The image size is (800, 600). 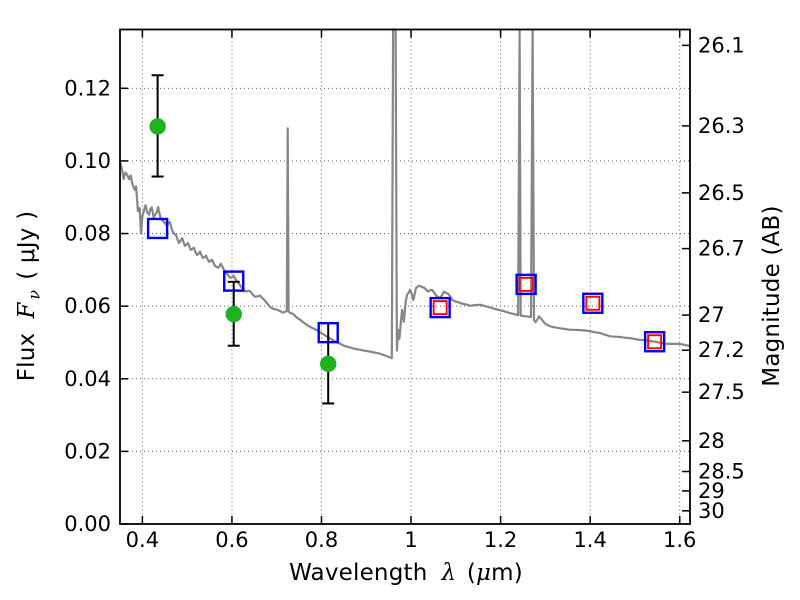 I want to click on magnitude-label-text: Magnitude (AB), so click(x=772, y=296).